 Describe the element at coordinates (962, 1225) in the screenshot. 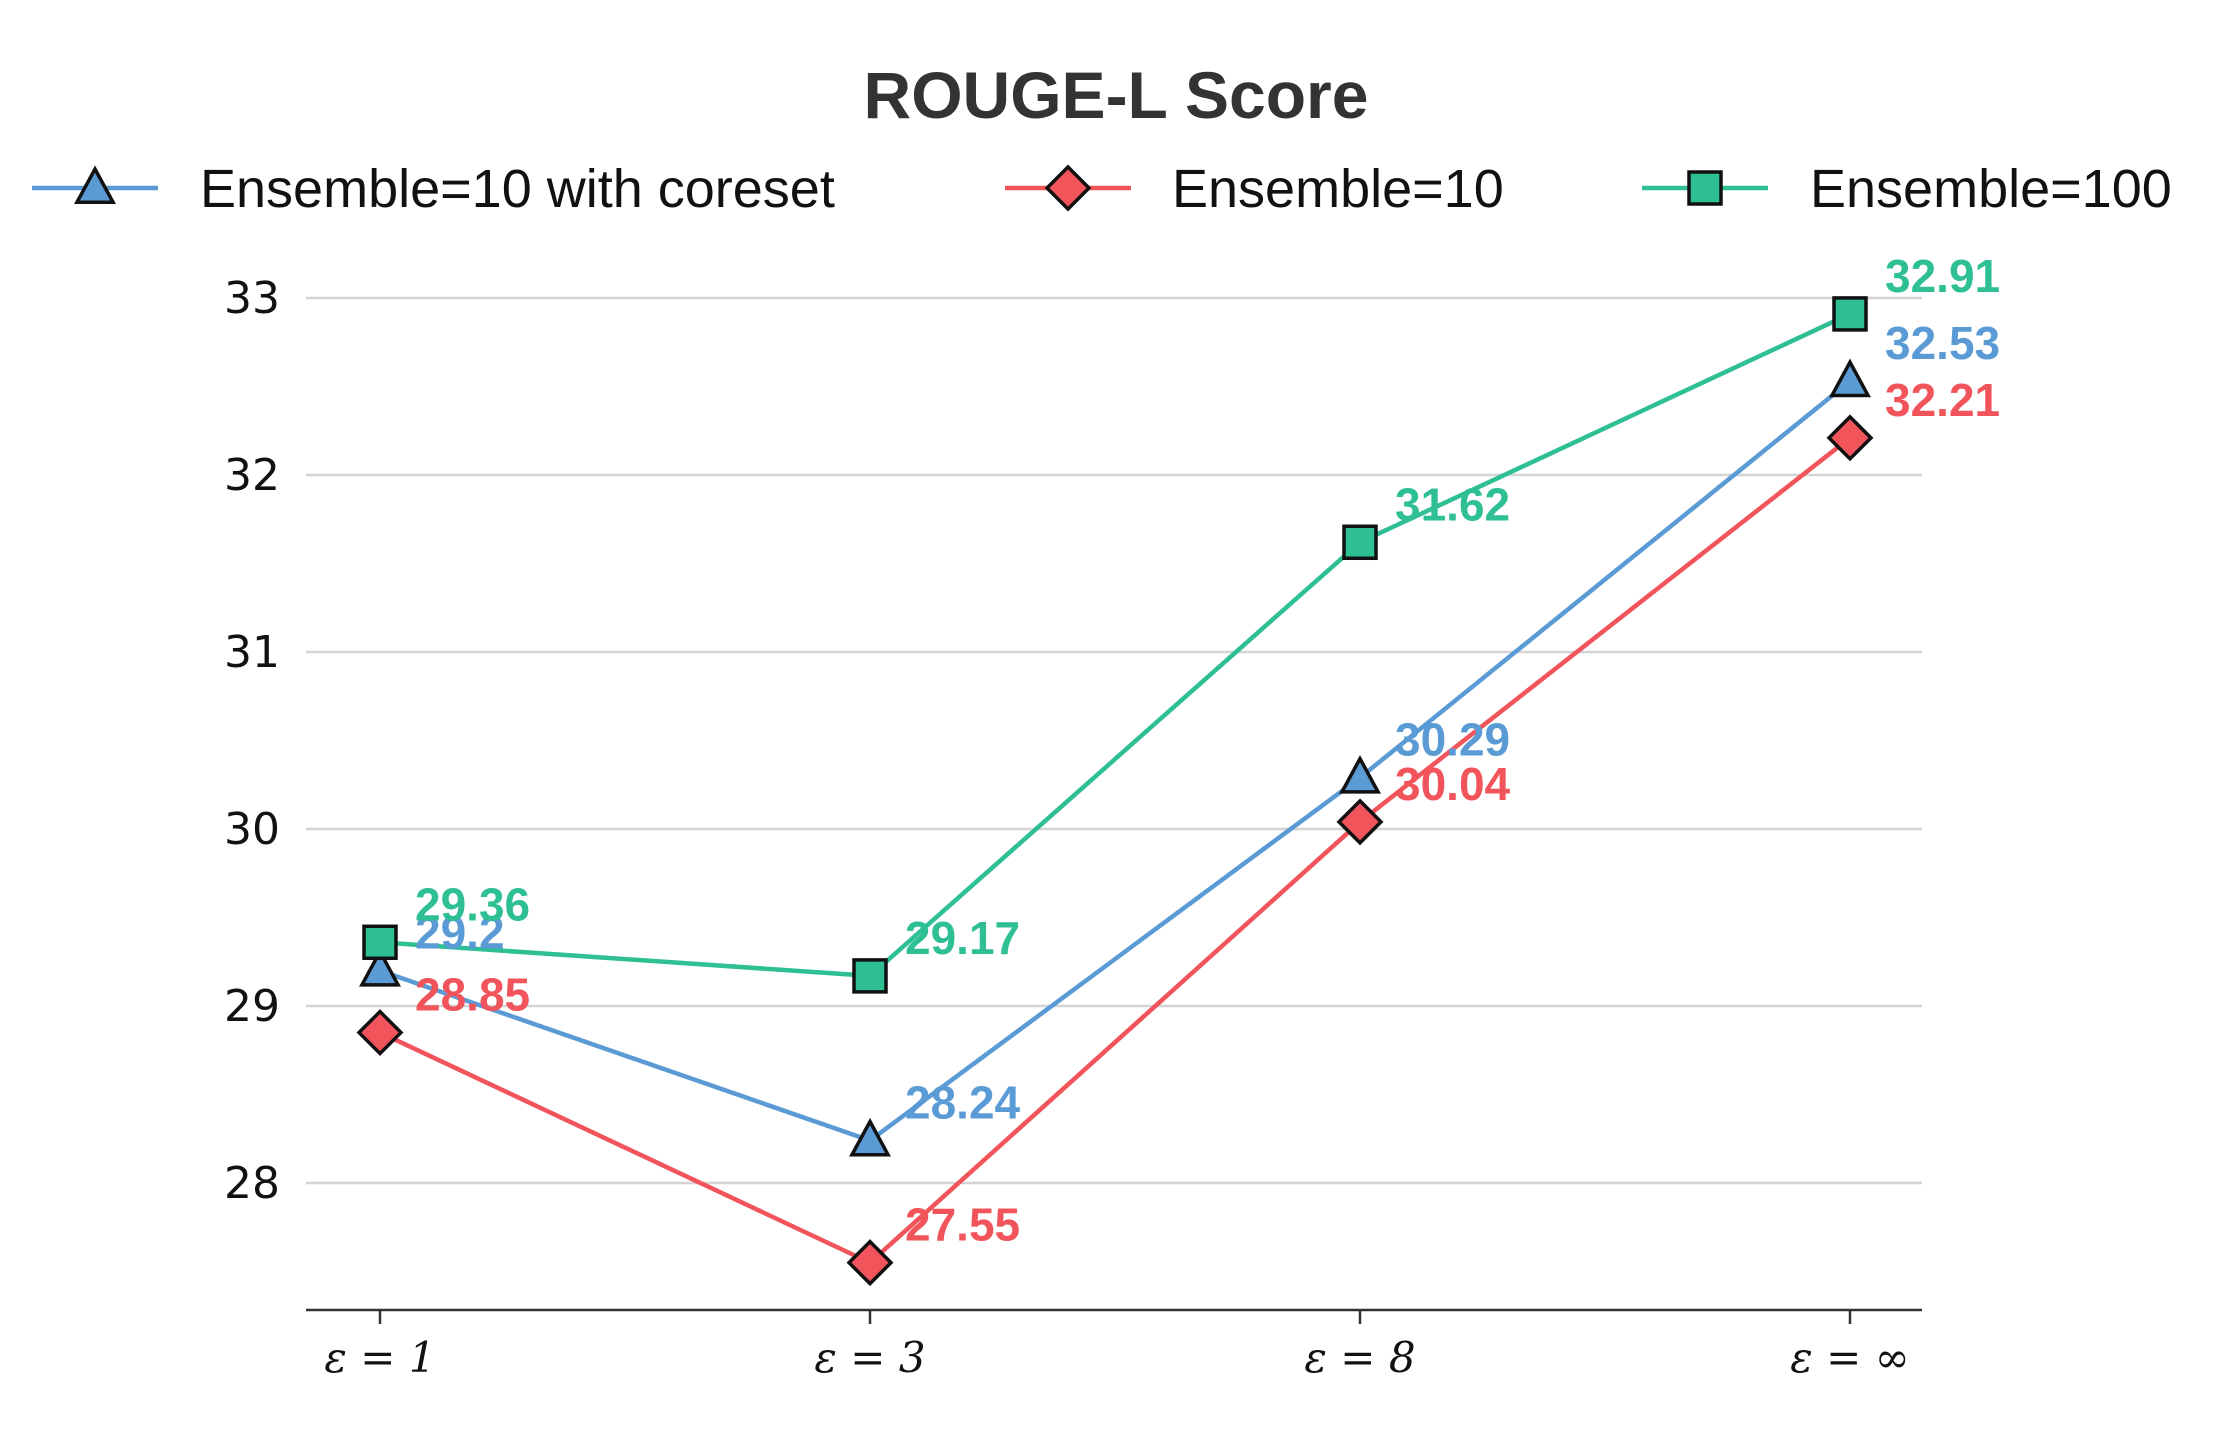

I see `data-label: 27.55` at that location.